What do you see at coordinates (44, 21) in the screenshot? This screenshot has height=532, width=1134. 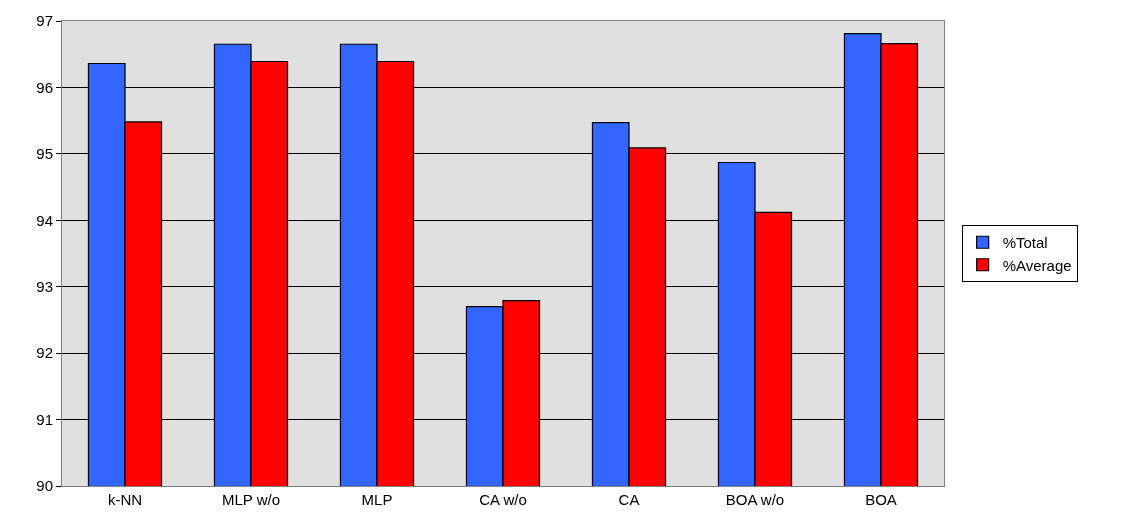 I see `y-tick-label: 97` at bounding box center [44, 21].